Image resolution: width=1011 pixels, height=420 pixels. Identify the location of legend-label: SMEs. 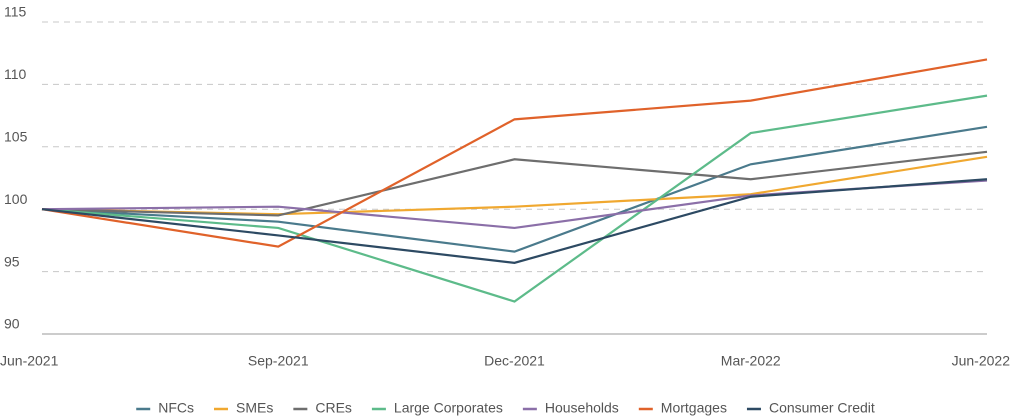
(254, 408).